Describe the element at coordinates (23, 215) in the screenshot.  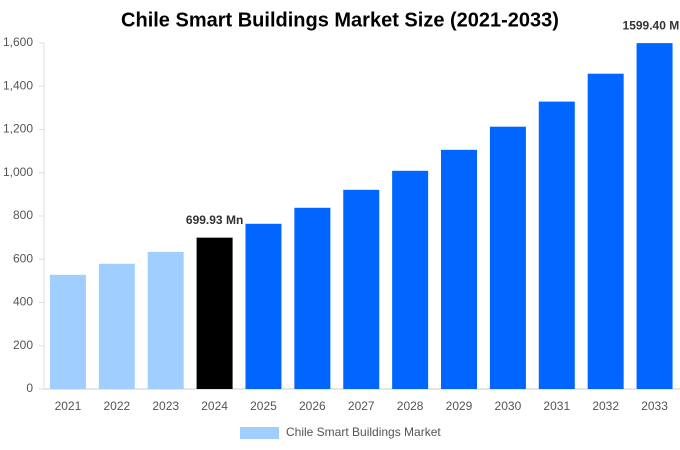
I see `y-tick-label: 800` at that location.